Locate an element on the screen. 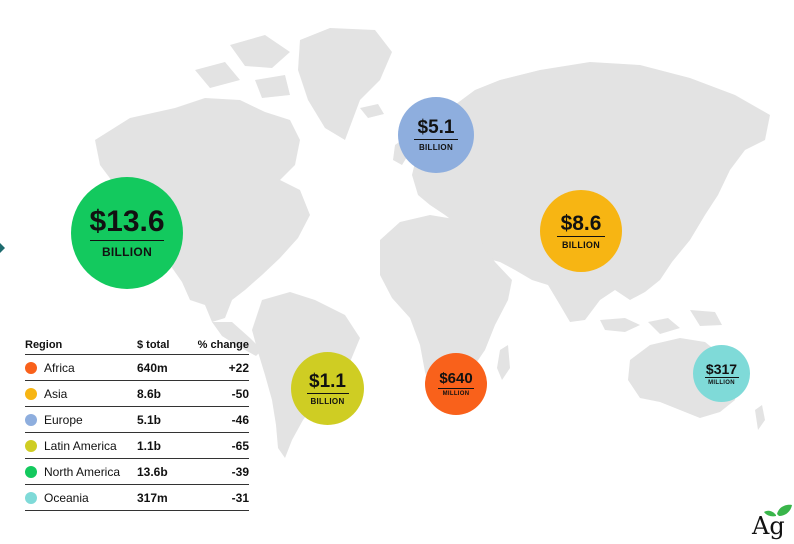 This screenshot has width=794, height=544. legend-row-north-america: North America 13.6b -39 is located at coordinates (137, 472).